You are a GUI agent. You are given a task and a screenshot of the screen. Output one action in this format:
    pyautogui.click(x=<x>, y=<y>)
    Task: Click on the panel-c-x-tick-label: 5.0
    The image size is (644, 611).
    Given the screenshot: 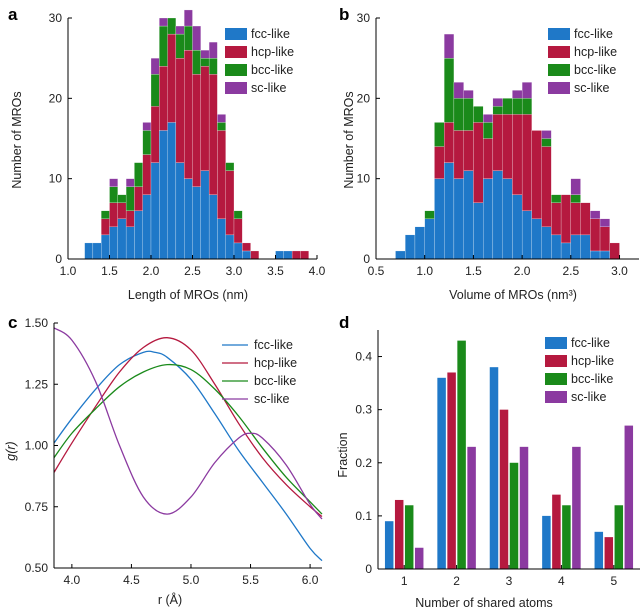 What is the action you would take?
    pyautogui.click(x=191, y=580)
    